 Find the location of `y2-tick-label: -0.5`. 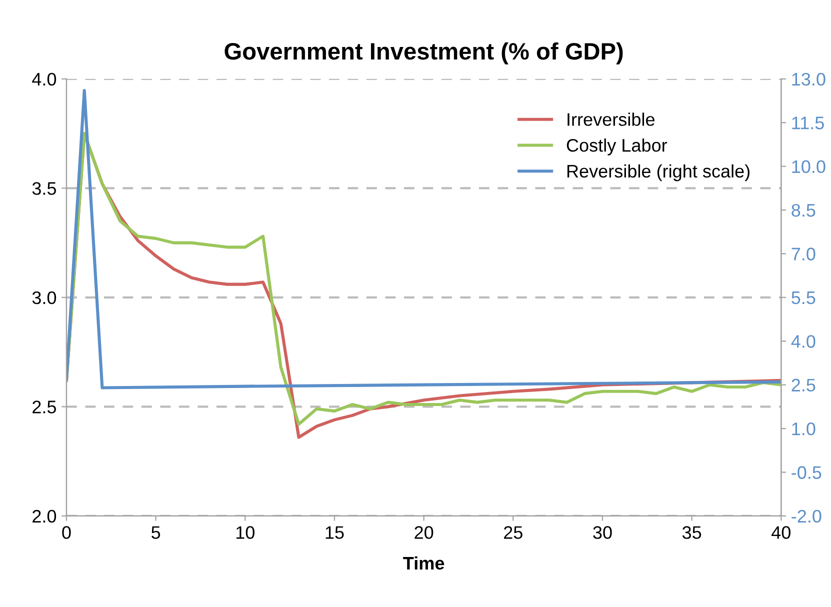

y2-tick-label: -0.5 is located at coordinates (807, 472).